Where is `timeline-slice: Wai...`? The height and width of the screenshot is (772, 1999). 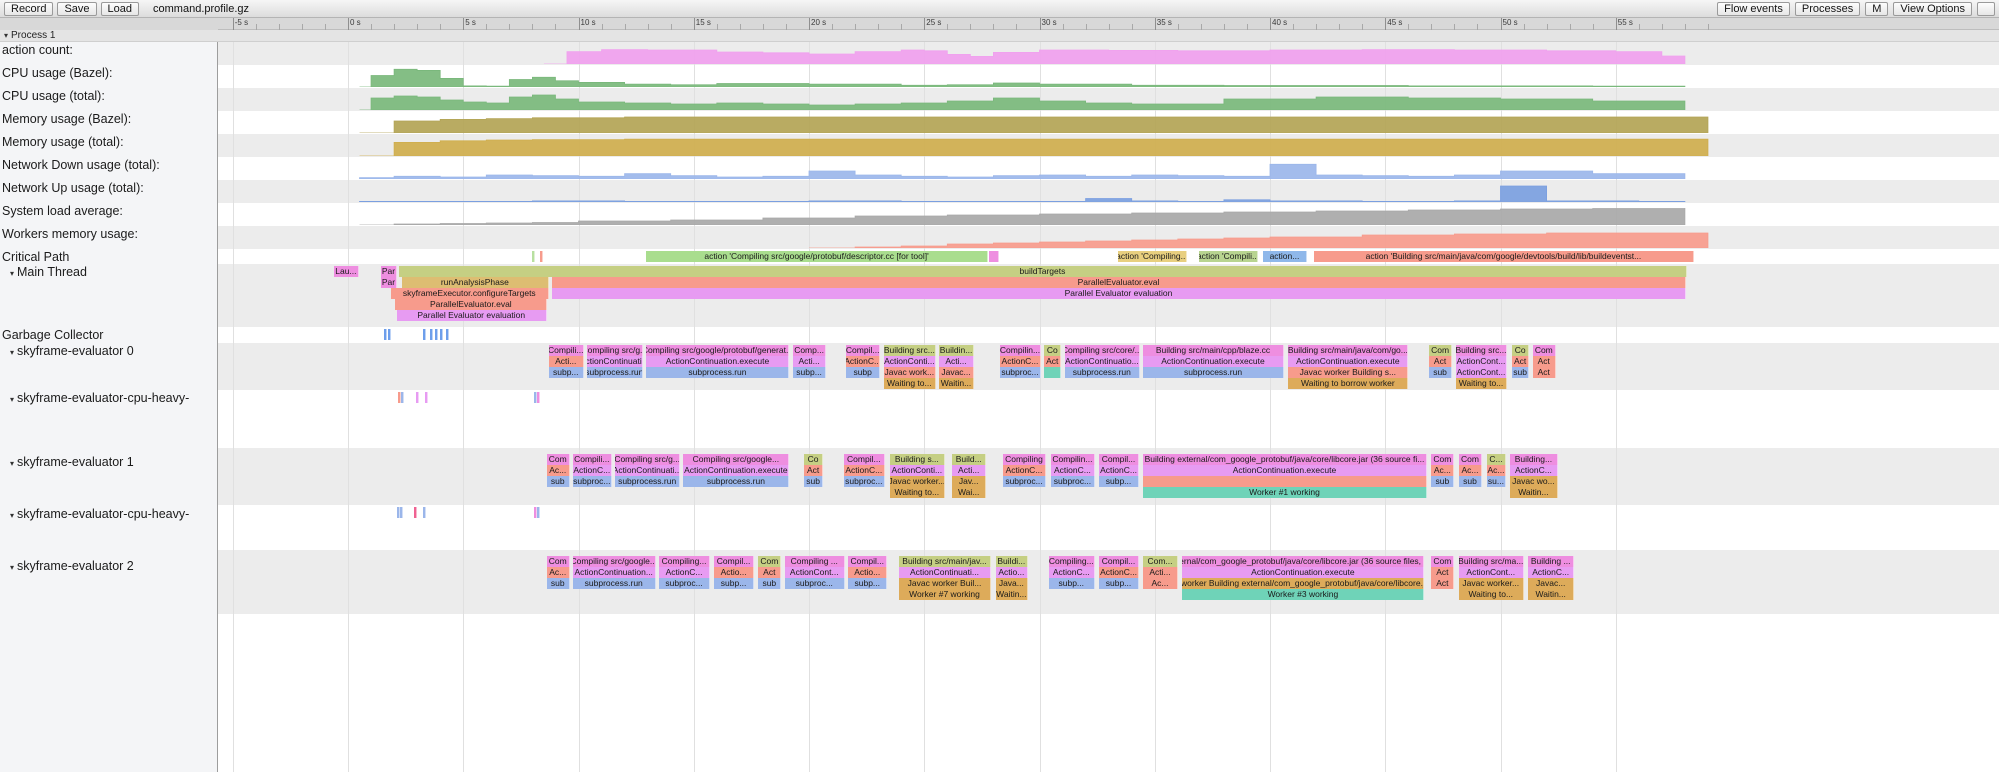 timeline-slice: Wai... is located at coordinates (969, 492).